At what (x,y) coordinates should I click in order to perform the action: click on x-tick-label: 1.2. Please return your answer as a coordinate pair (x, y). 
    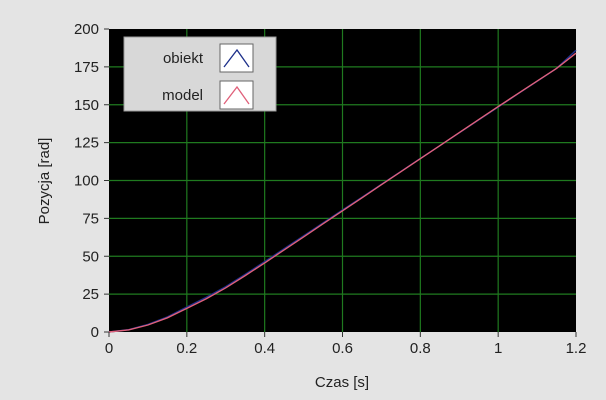
    Looking at the image, I should click on (576, 348).